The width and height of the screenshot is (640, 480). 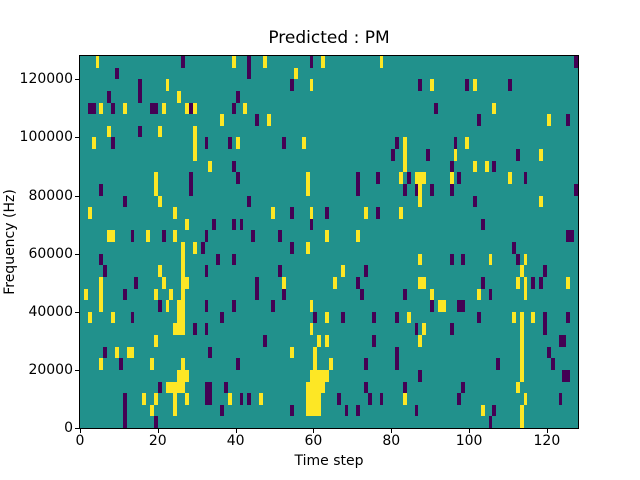 I want to click on x-tick-label: 80, so click(x=391, y=441).